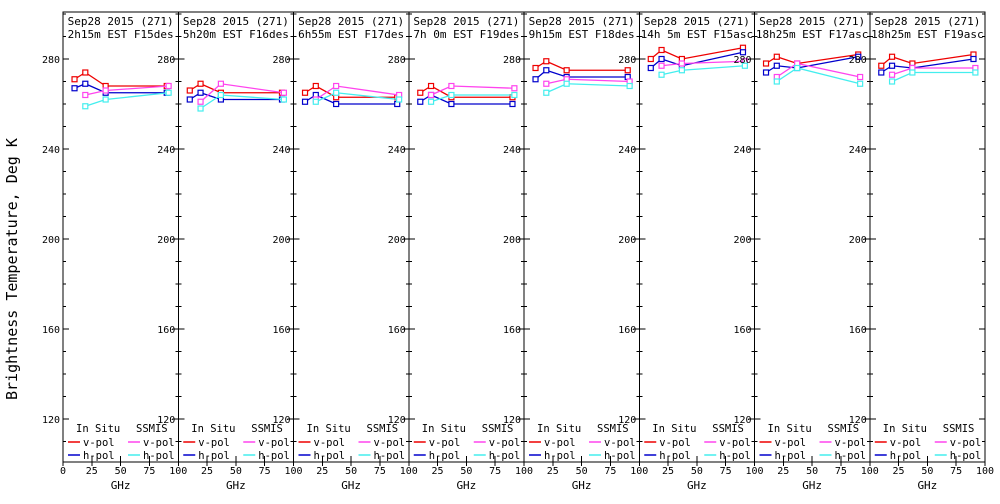 The width and height of the screenshot is (1000, 504). I want to click on panel-subtitle: 5h20m EST F16des, so click(236, 34).